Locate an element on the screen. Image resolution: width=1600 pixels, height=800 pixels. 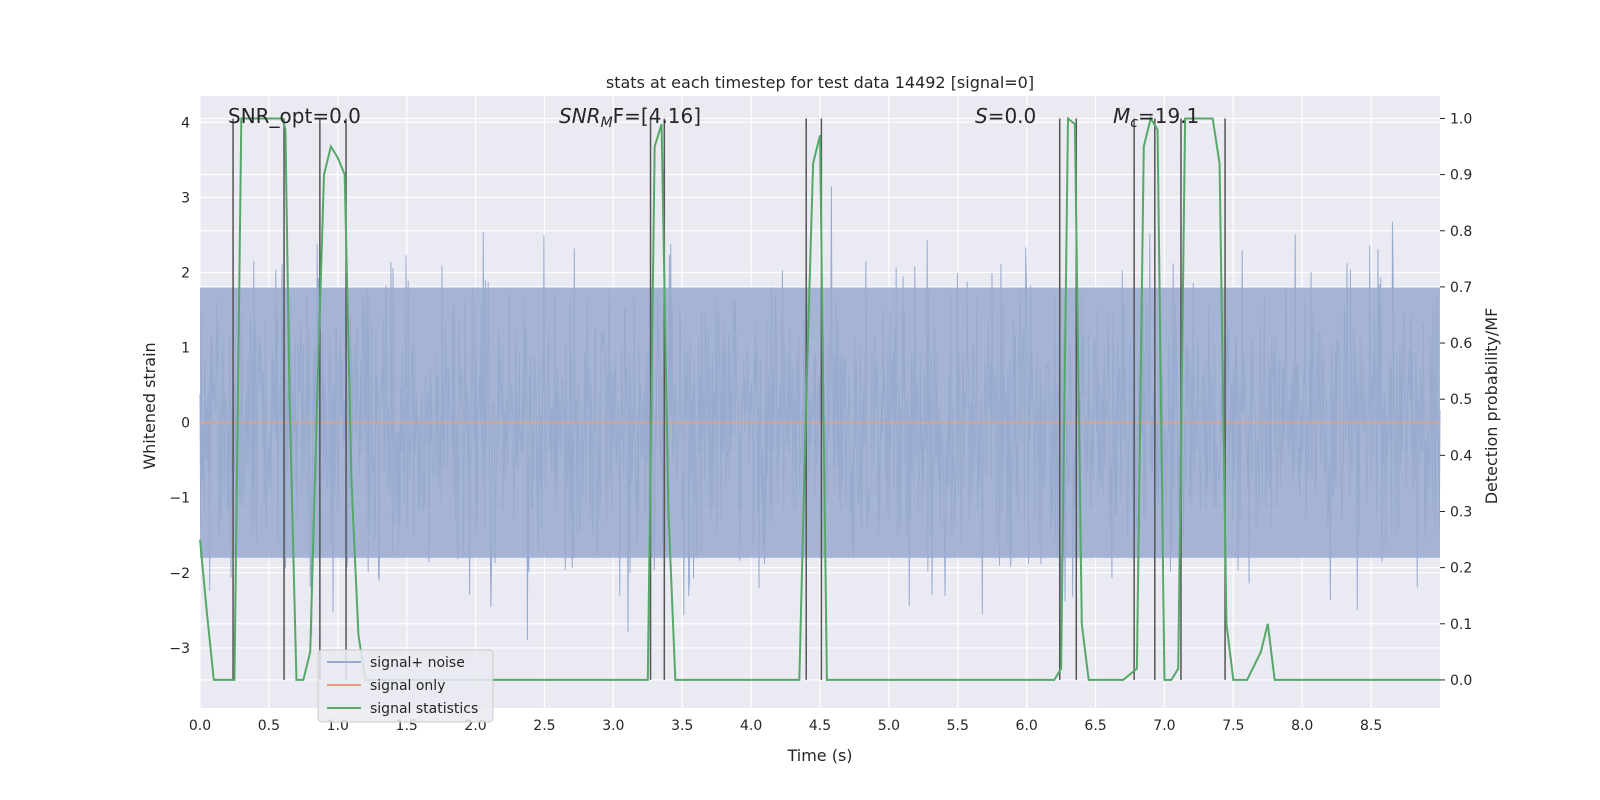
x-tick-label: 3.5 is located at coordinates (682, 726).